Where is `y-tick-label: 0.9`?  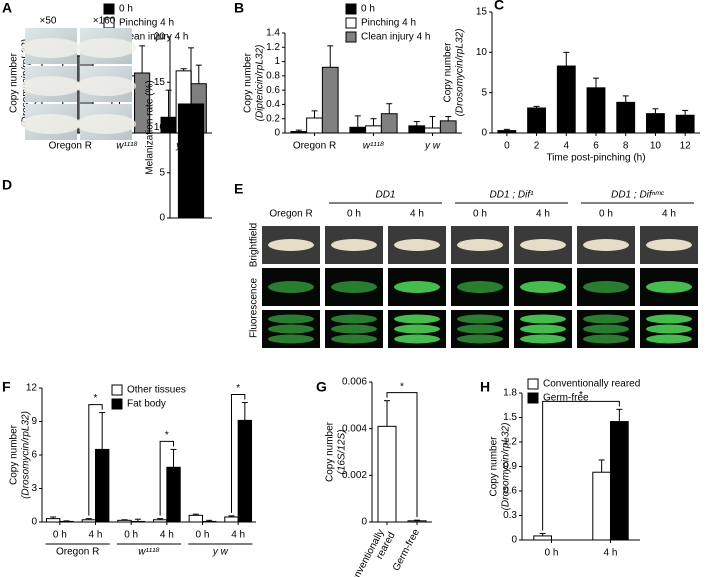
y-tick-label: 0.9 is located at coordinates (510, 466).